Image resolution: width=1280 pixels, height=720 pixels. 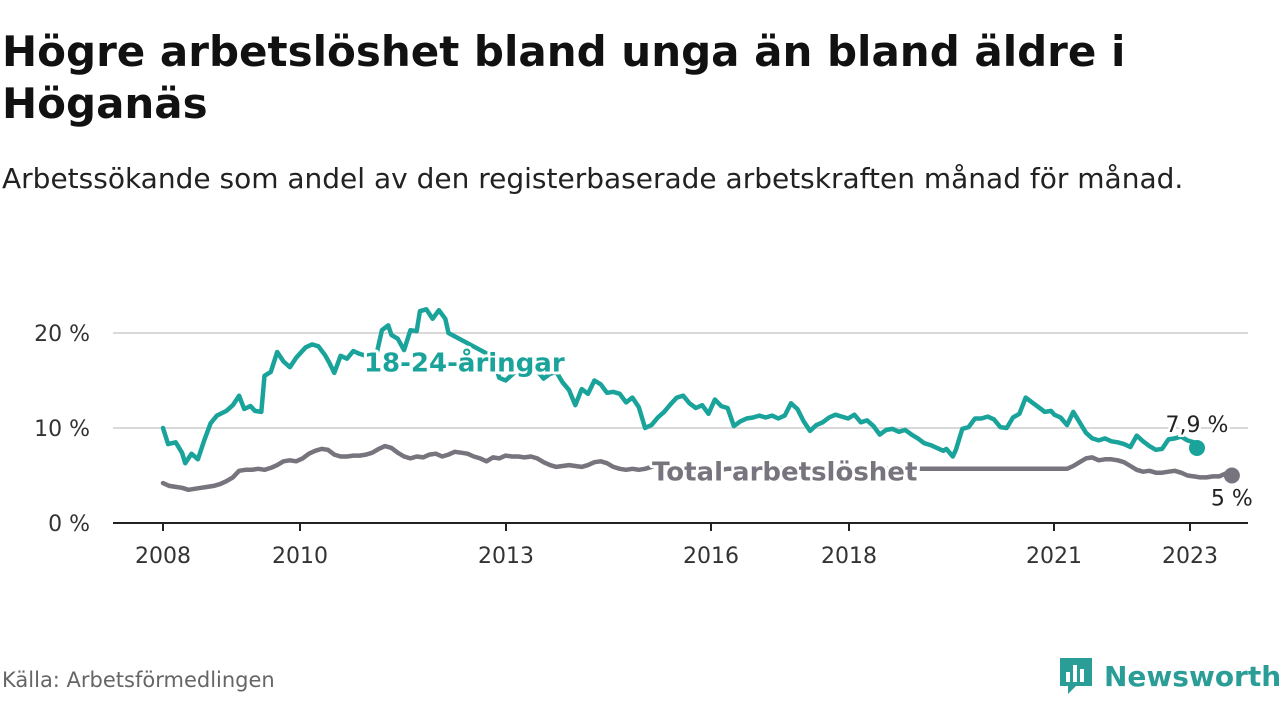 I want to click on x-tick-label: 2013, so click(x=506, y=556).